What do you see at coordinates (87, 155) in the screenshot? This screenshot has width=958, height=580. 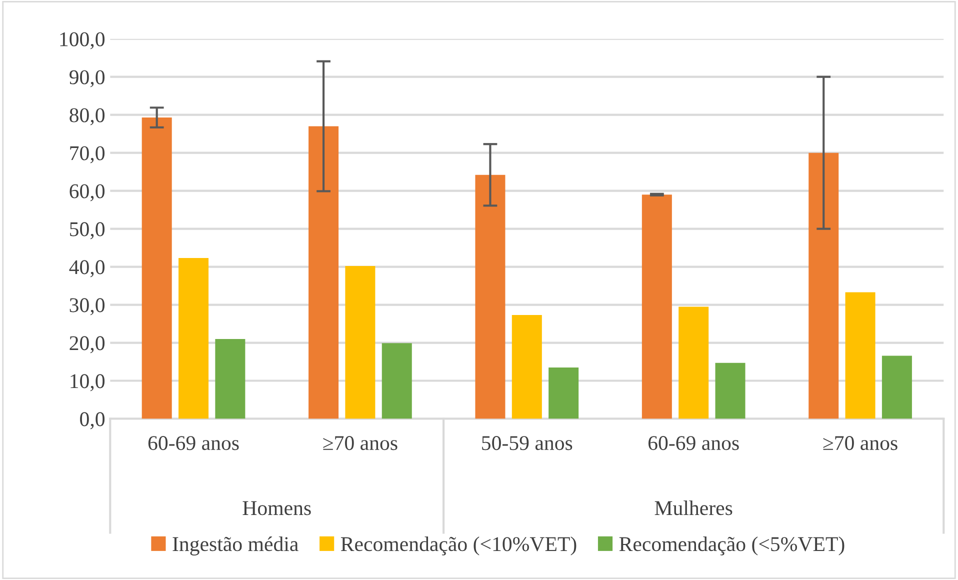 I see `y-tick-label: 70,0` at bounding box center [87, 155].